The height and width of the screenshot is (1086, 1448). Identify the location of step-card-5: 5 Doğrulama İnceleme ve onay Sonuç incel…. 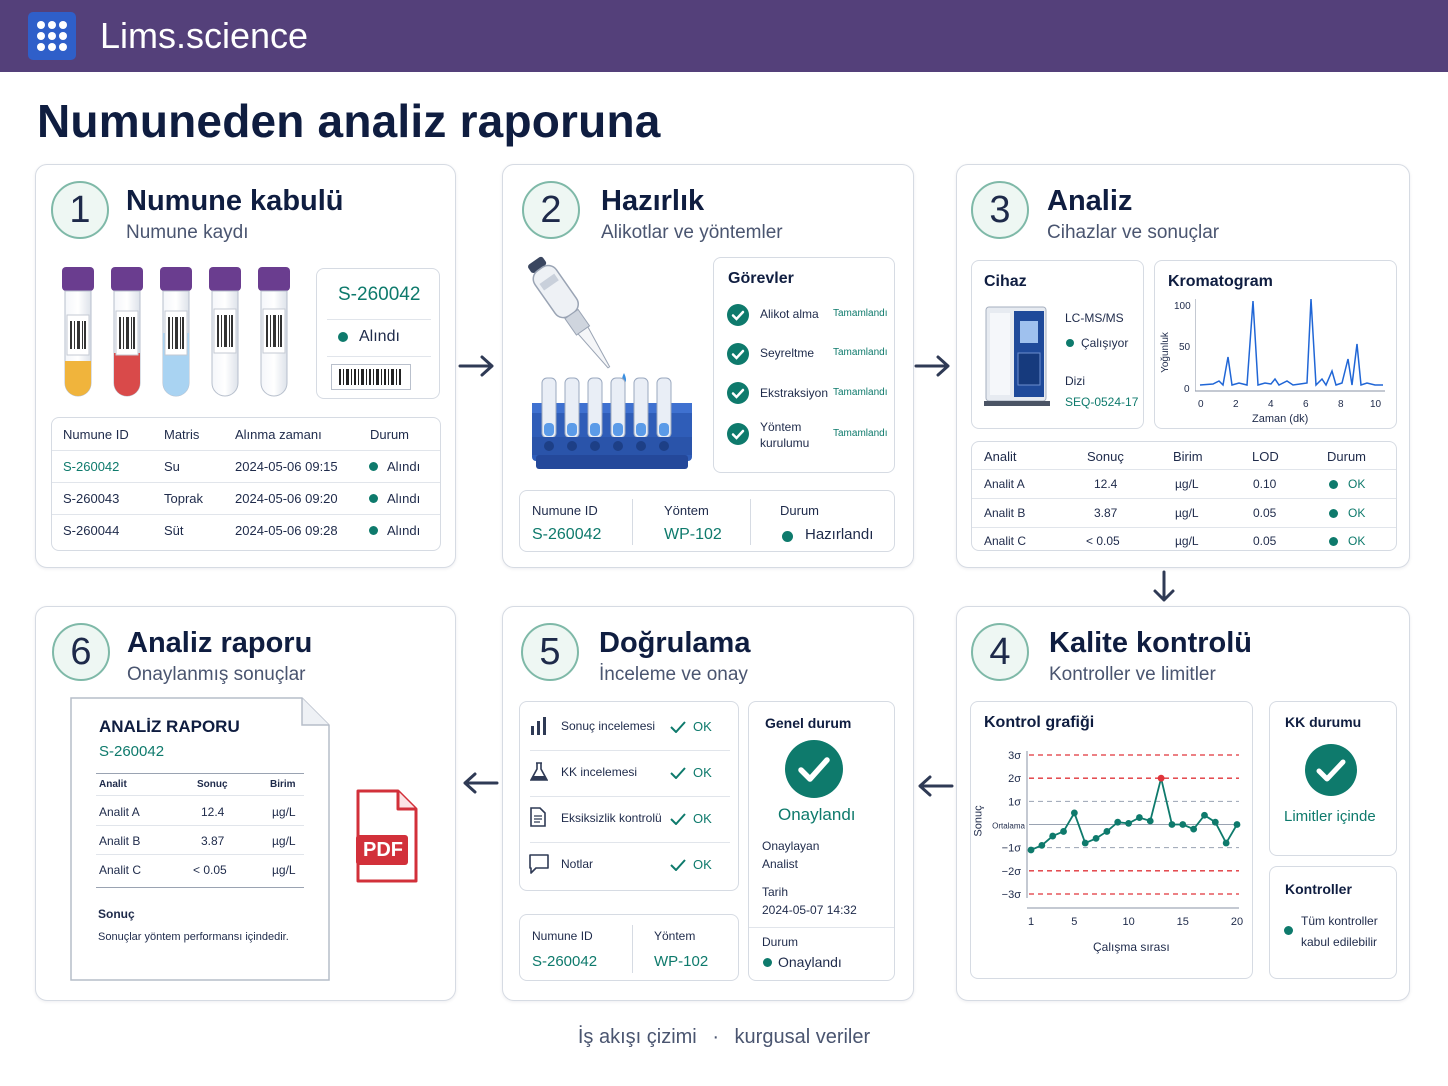
(708, 803).